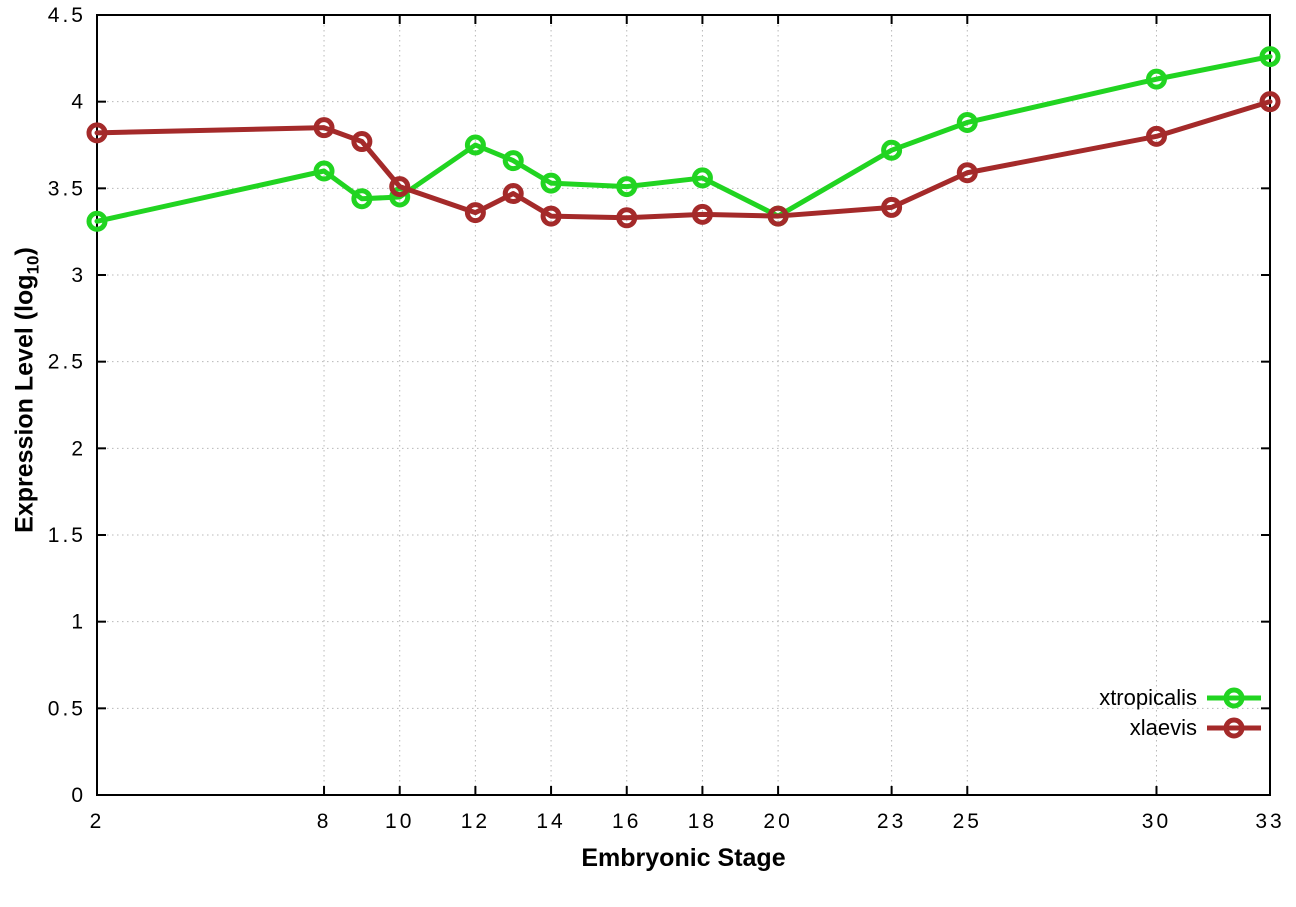 This screenshot has width=1296, height=907. I want to click on legend-key-xtropicalis-icon, so click(1234, 698).